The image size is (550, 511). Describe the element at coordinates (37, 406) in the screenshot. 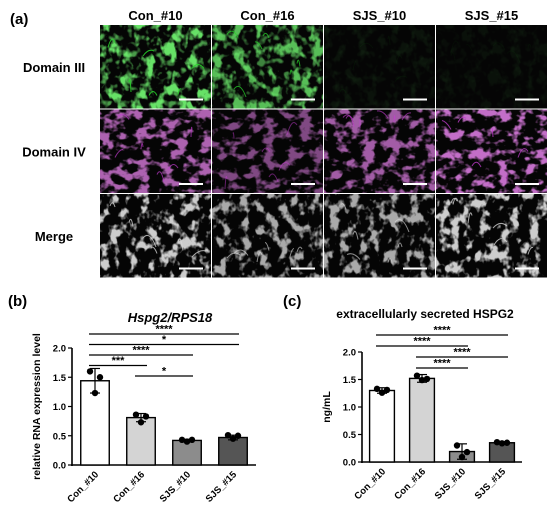

I see `y-axis-label: relative RNA expression level` at that location.